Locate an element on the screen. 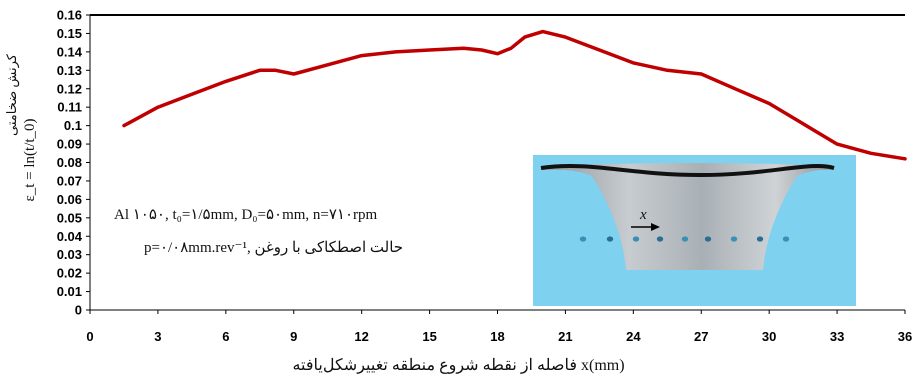 The image size is (917, 385). y-tick-label: 0.12 is located at coordinates (69, 88).